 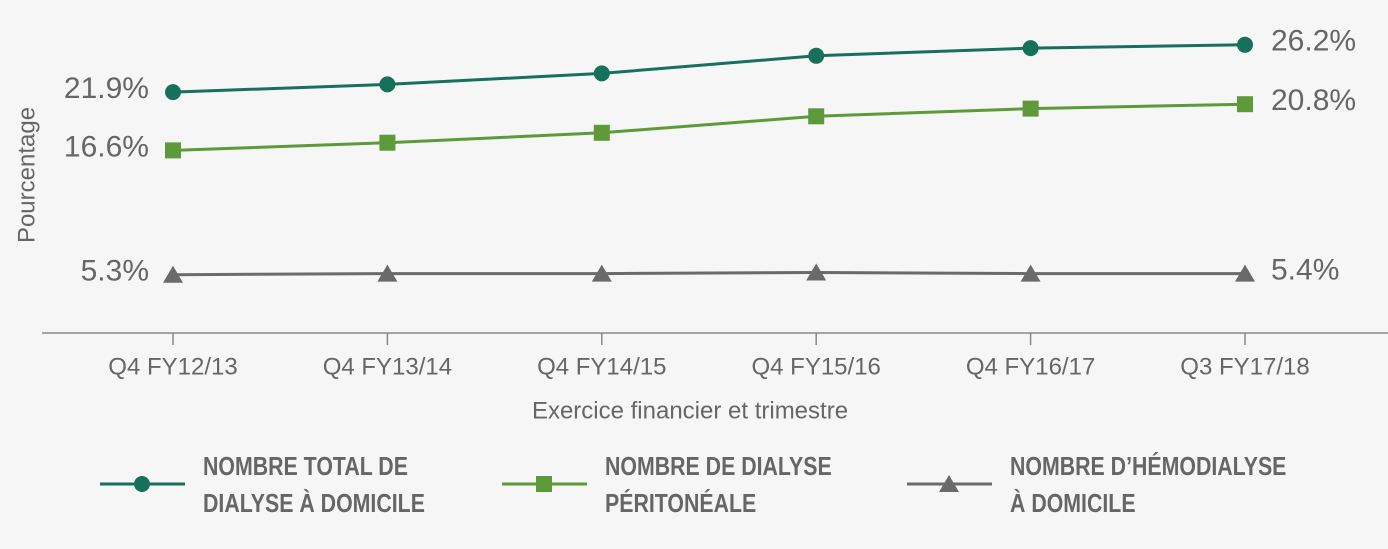 What do you see at coordinates (387, 366) in the screenshot?
I see `x-tick-label: Q4 FY13/14` at bounding box center [387, 366].